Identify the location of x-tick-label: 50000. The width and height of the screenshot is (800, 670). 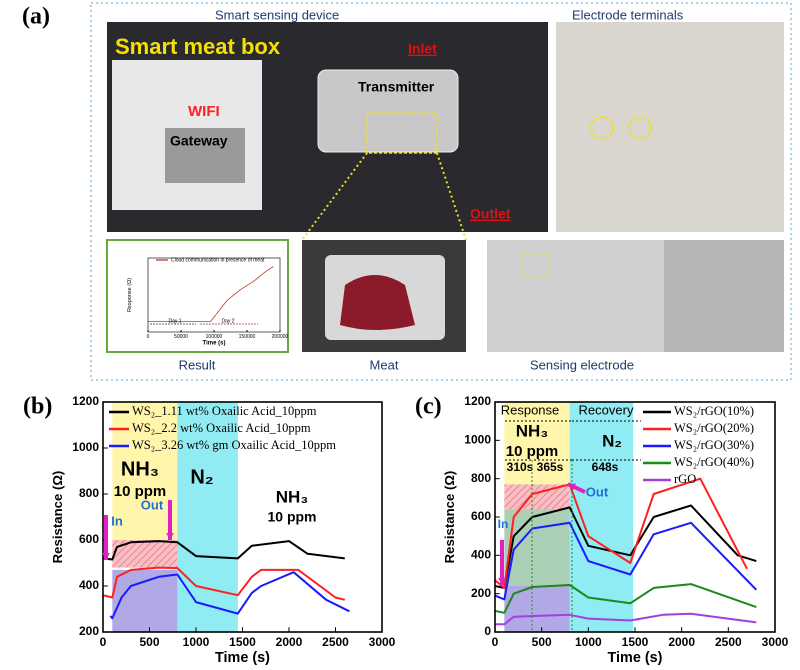
(181, 337).